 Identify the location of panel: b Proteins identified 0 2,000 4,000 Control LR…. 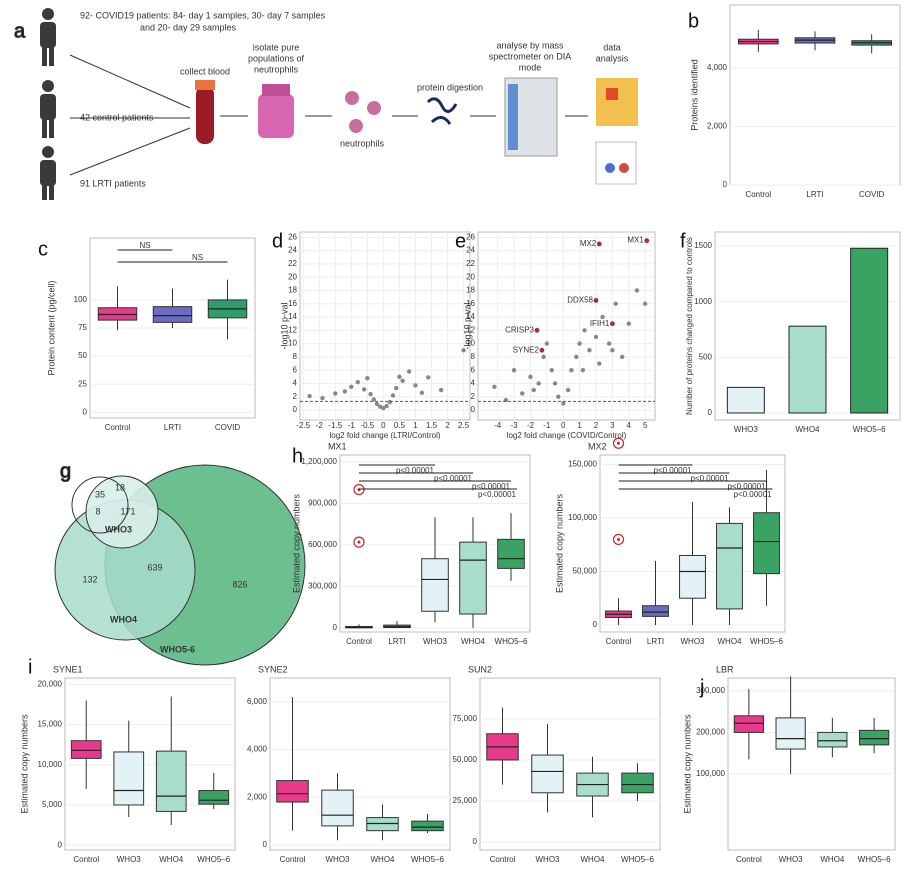
(794, 101).